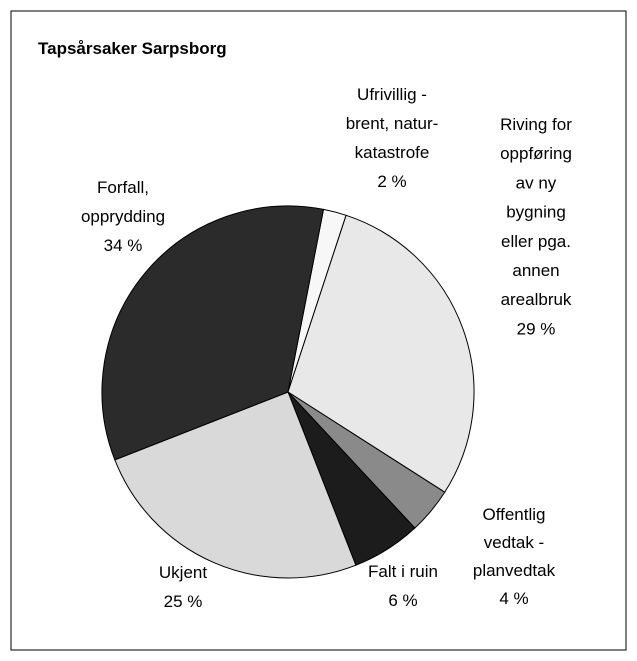 The width and height of the screenshot is (637, 661). Describe the element at coordinates (132, 48) in the screenshot. I see `chart-title: Tapsårsaker Sarpsborg` at that location.